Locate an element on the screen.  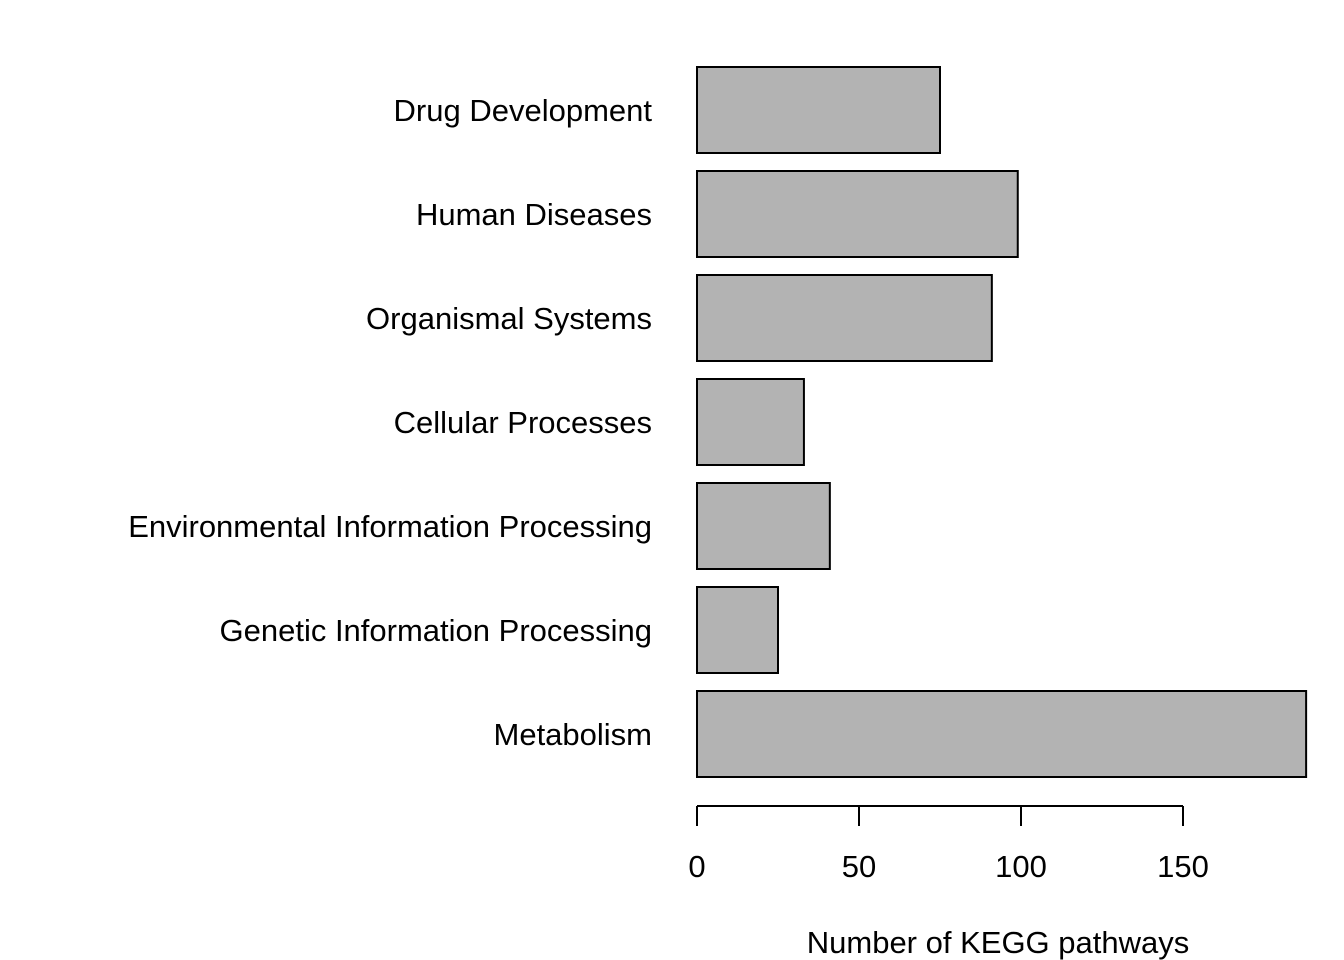
category-label-organismal-systems: Organismal Systems is located at coordinates (509, 318).